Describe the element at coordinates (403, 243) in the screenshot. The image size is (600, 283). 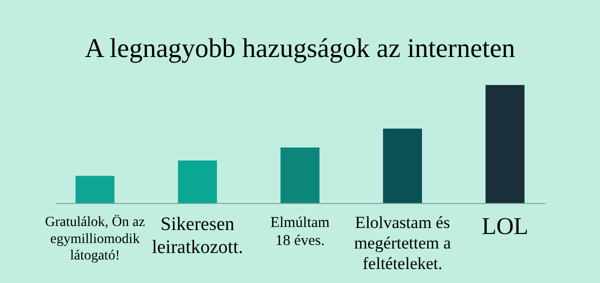
I see `x-tick-label: Elolvastam és megértettem a feltételeket.` at that location.